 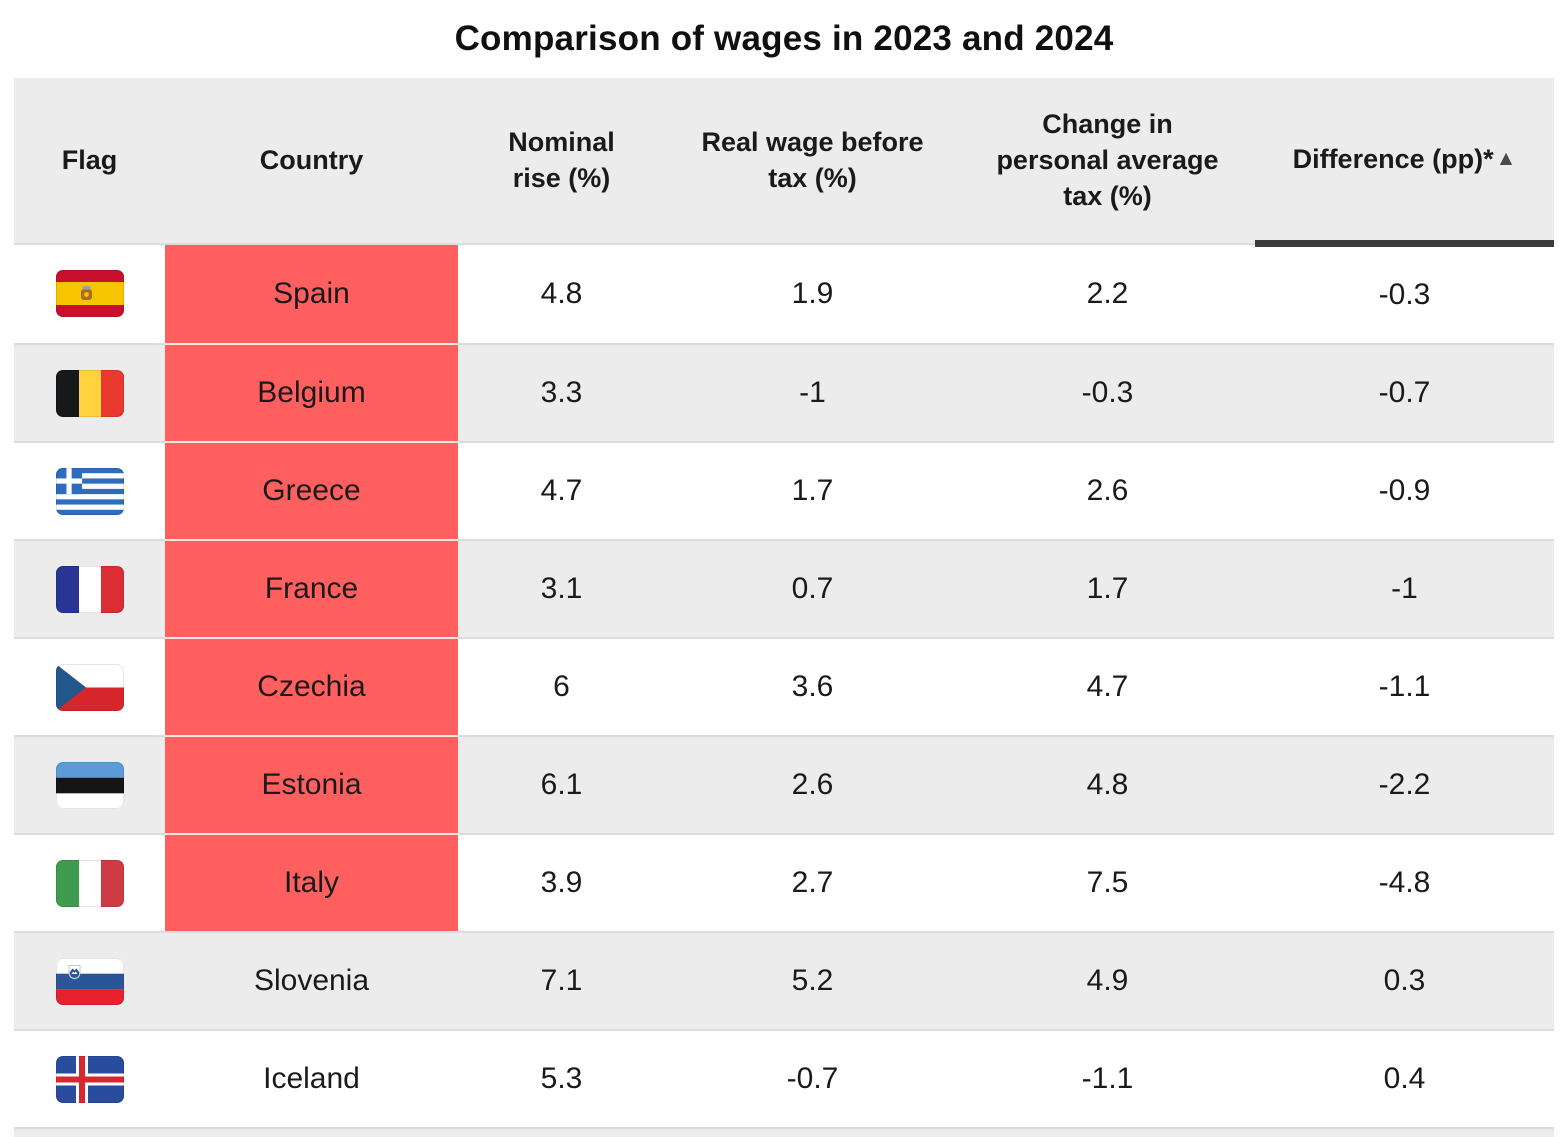 I want to click on country-cell, so click(x=311, y=1132).